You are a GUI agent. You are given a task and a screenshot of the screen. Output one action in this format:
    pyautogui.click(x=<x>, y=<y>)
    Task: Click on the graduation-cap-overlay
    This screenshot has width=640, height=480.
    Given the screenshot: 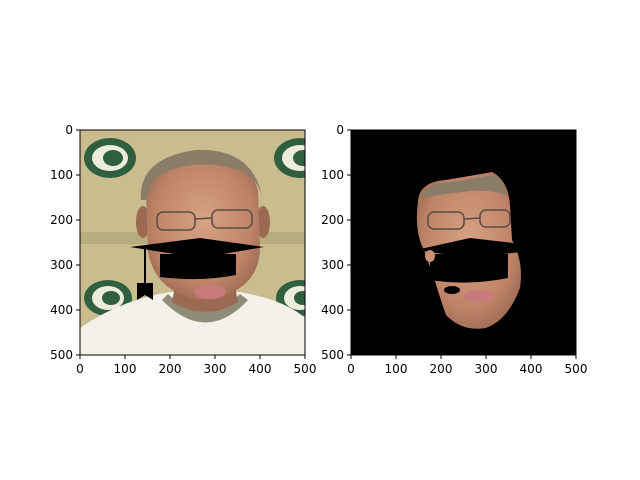 What is the action you would take?
    pyautogui.click(x=197, y=269)
    